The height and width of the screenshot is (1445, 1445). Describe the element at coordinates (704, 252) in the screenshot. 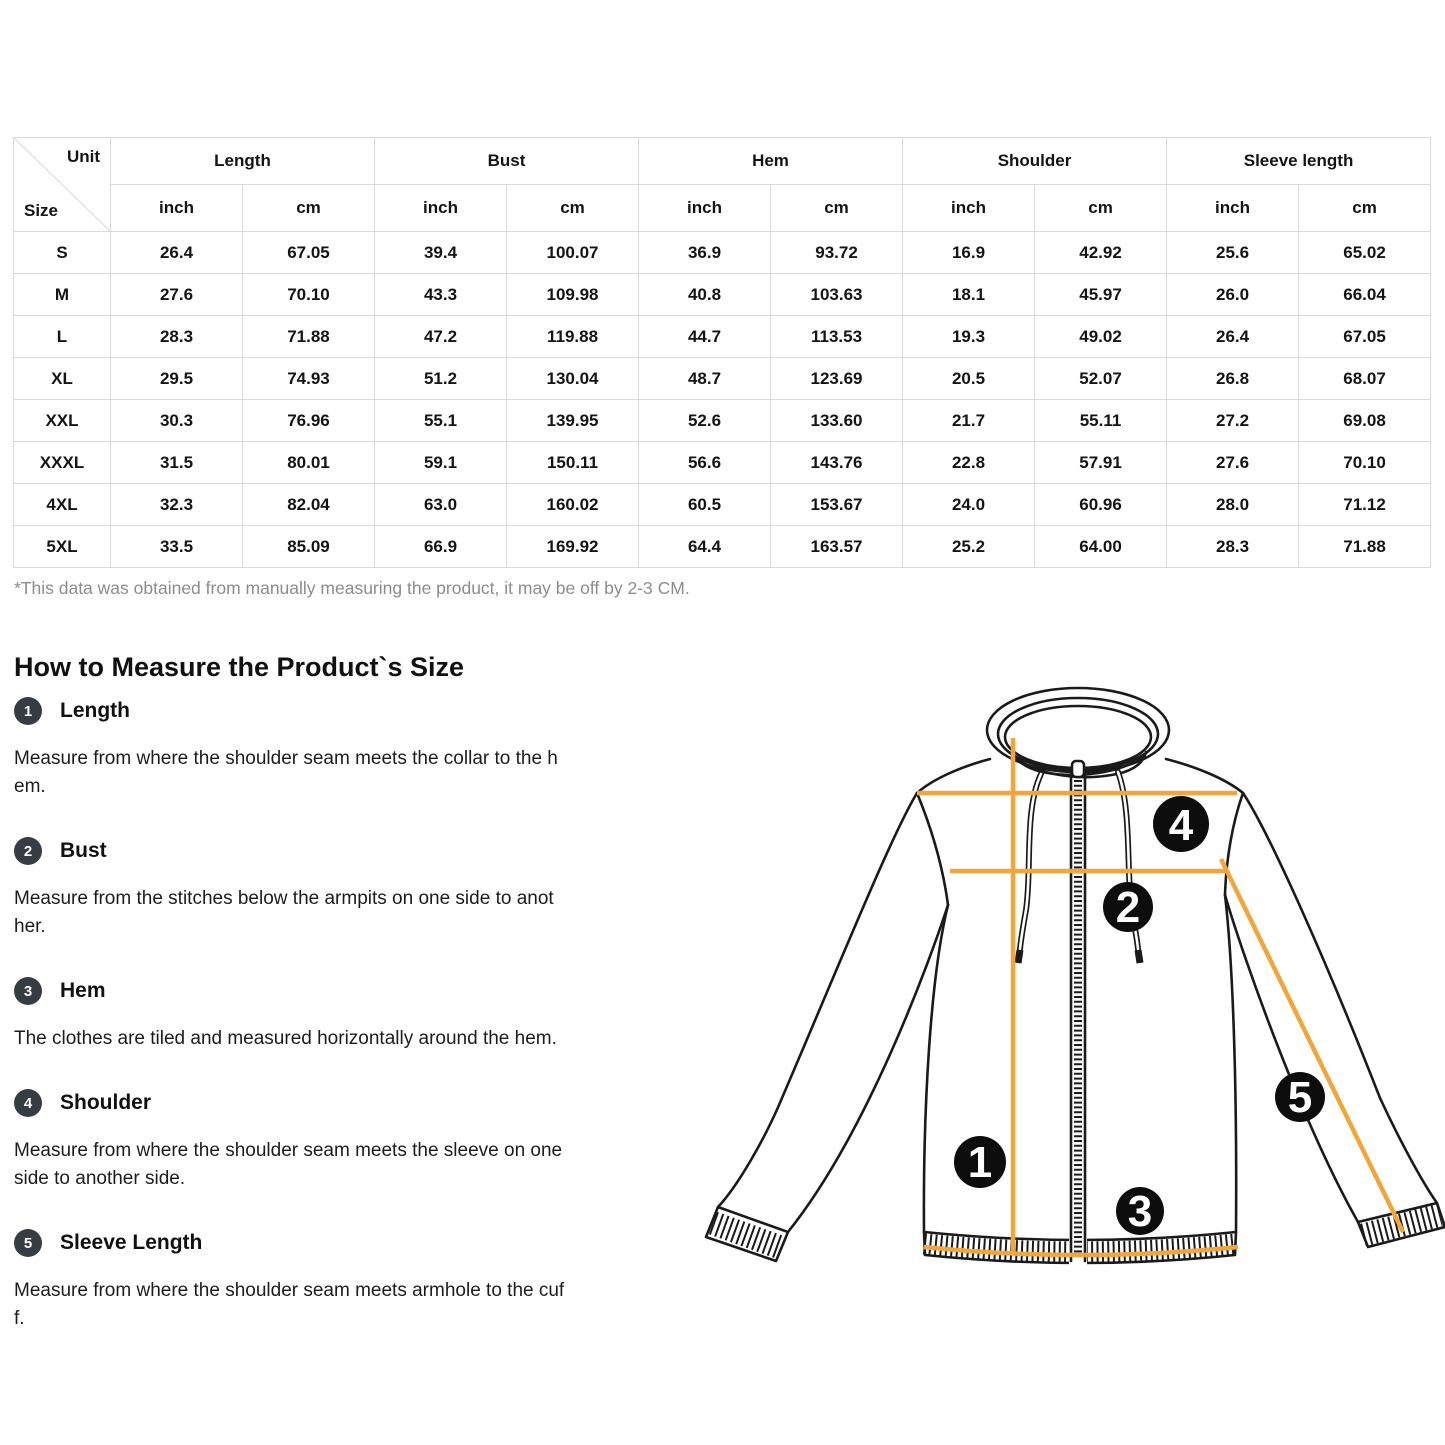

I see `value-cell: 36.9` at that location.